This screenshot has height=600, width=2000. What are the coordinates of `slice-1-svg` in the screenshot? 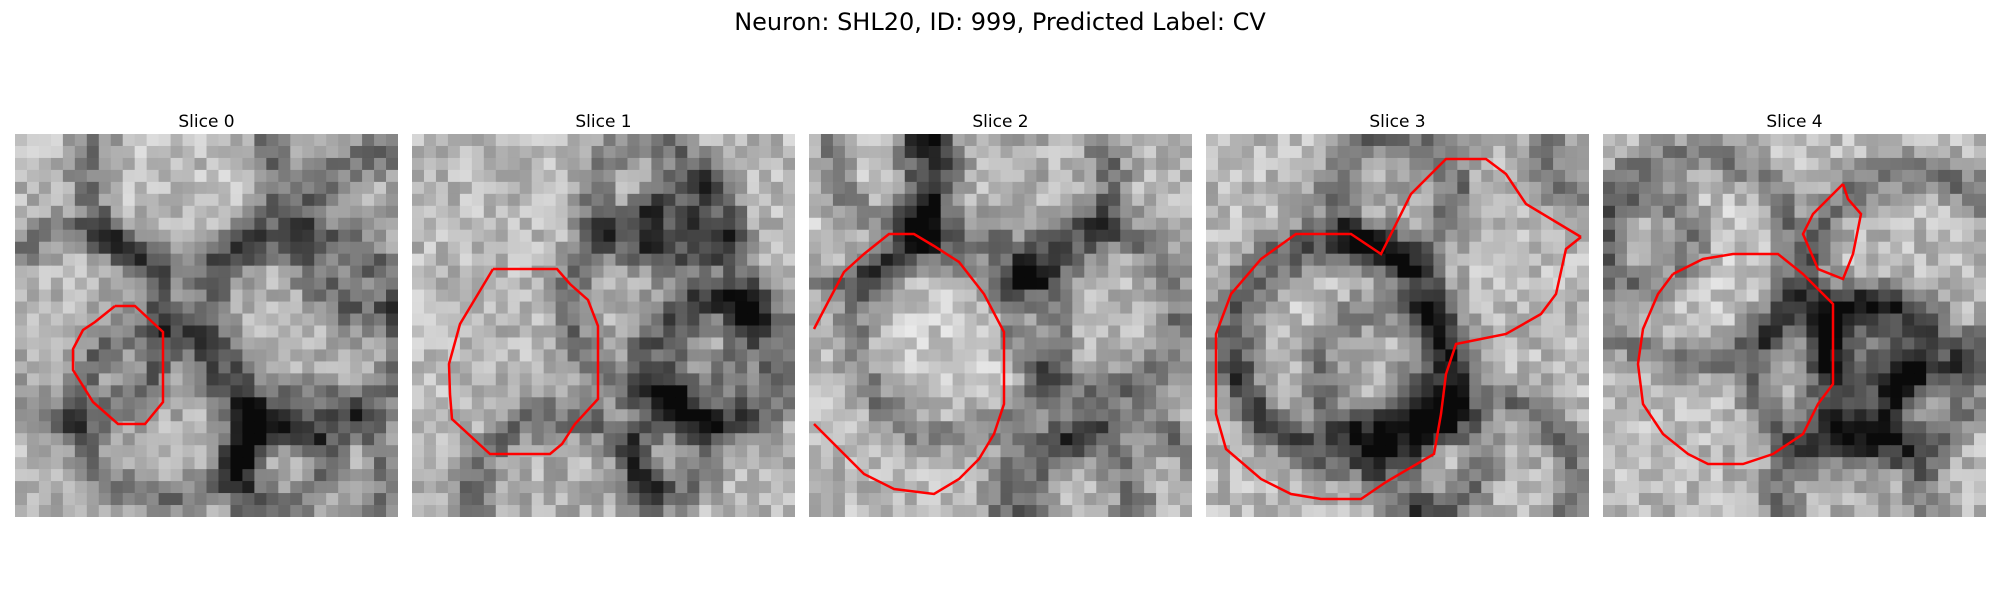 It's located at (603, 325).